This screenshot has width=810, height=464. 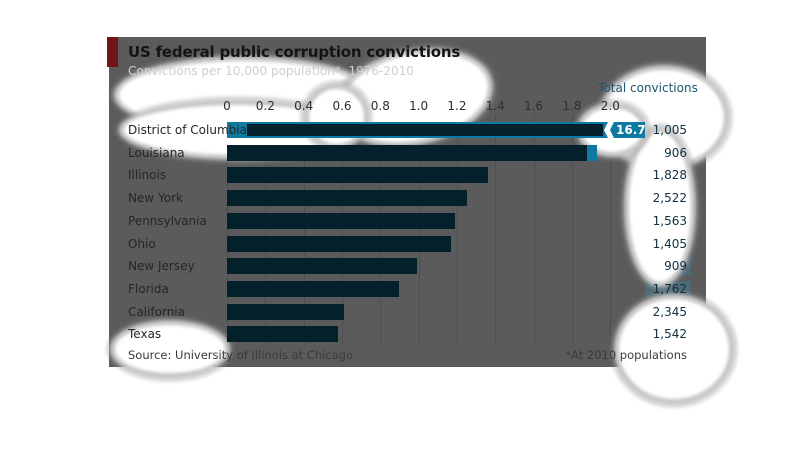 I want to click on state-bar-off-scale: 16.7, so click(x=436, y=130).